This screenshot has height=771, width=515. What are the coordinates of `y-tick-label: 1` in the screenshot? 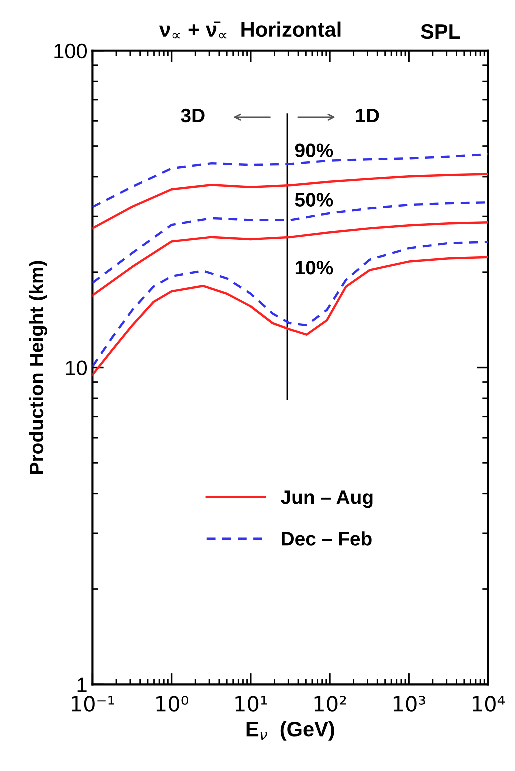 It's located at (82, 685).